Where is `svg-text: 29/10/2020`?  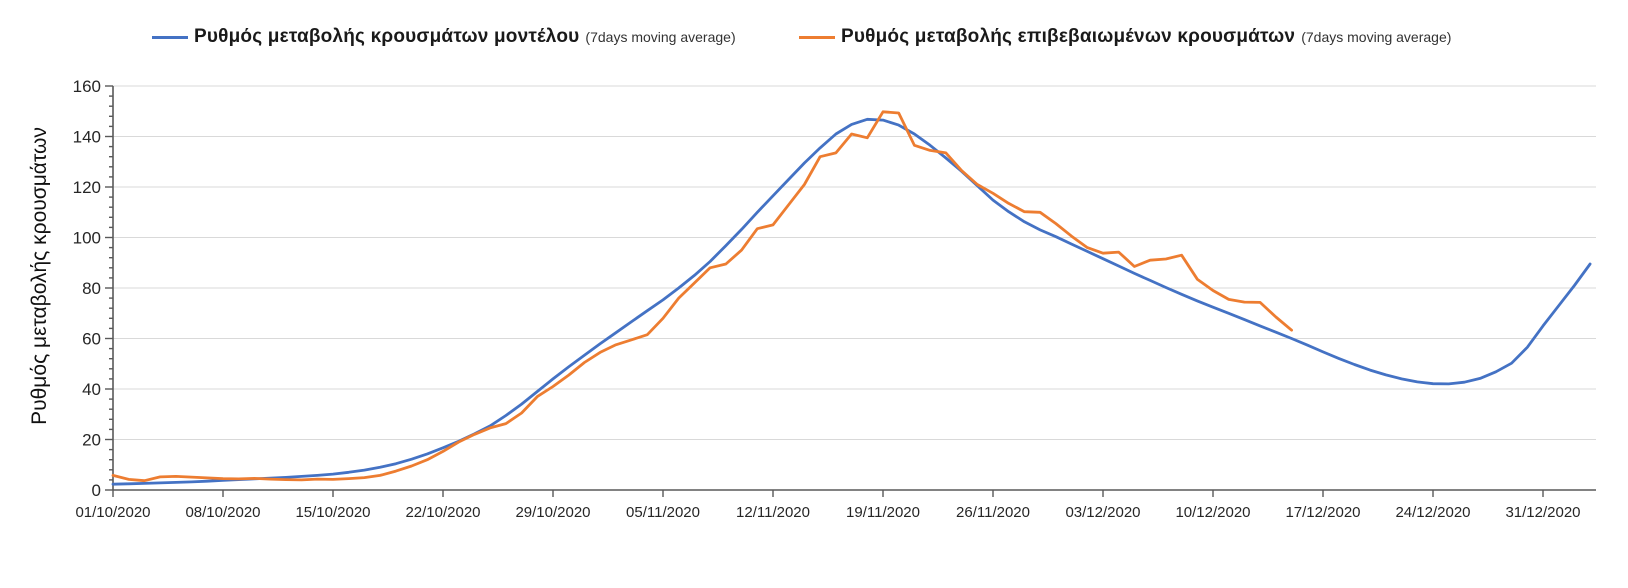
svg-text: 29/10/2020 is located at coordinates (552, 512).